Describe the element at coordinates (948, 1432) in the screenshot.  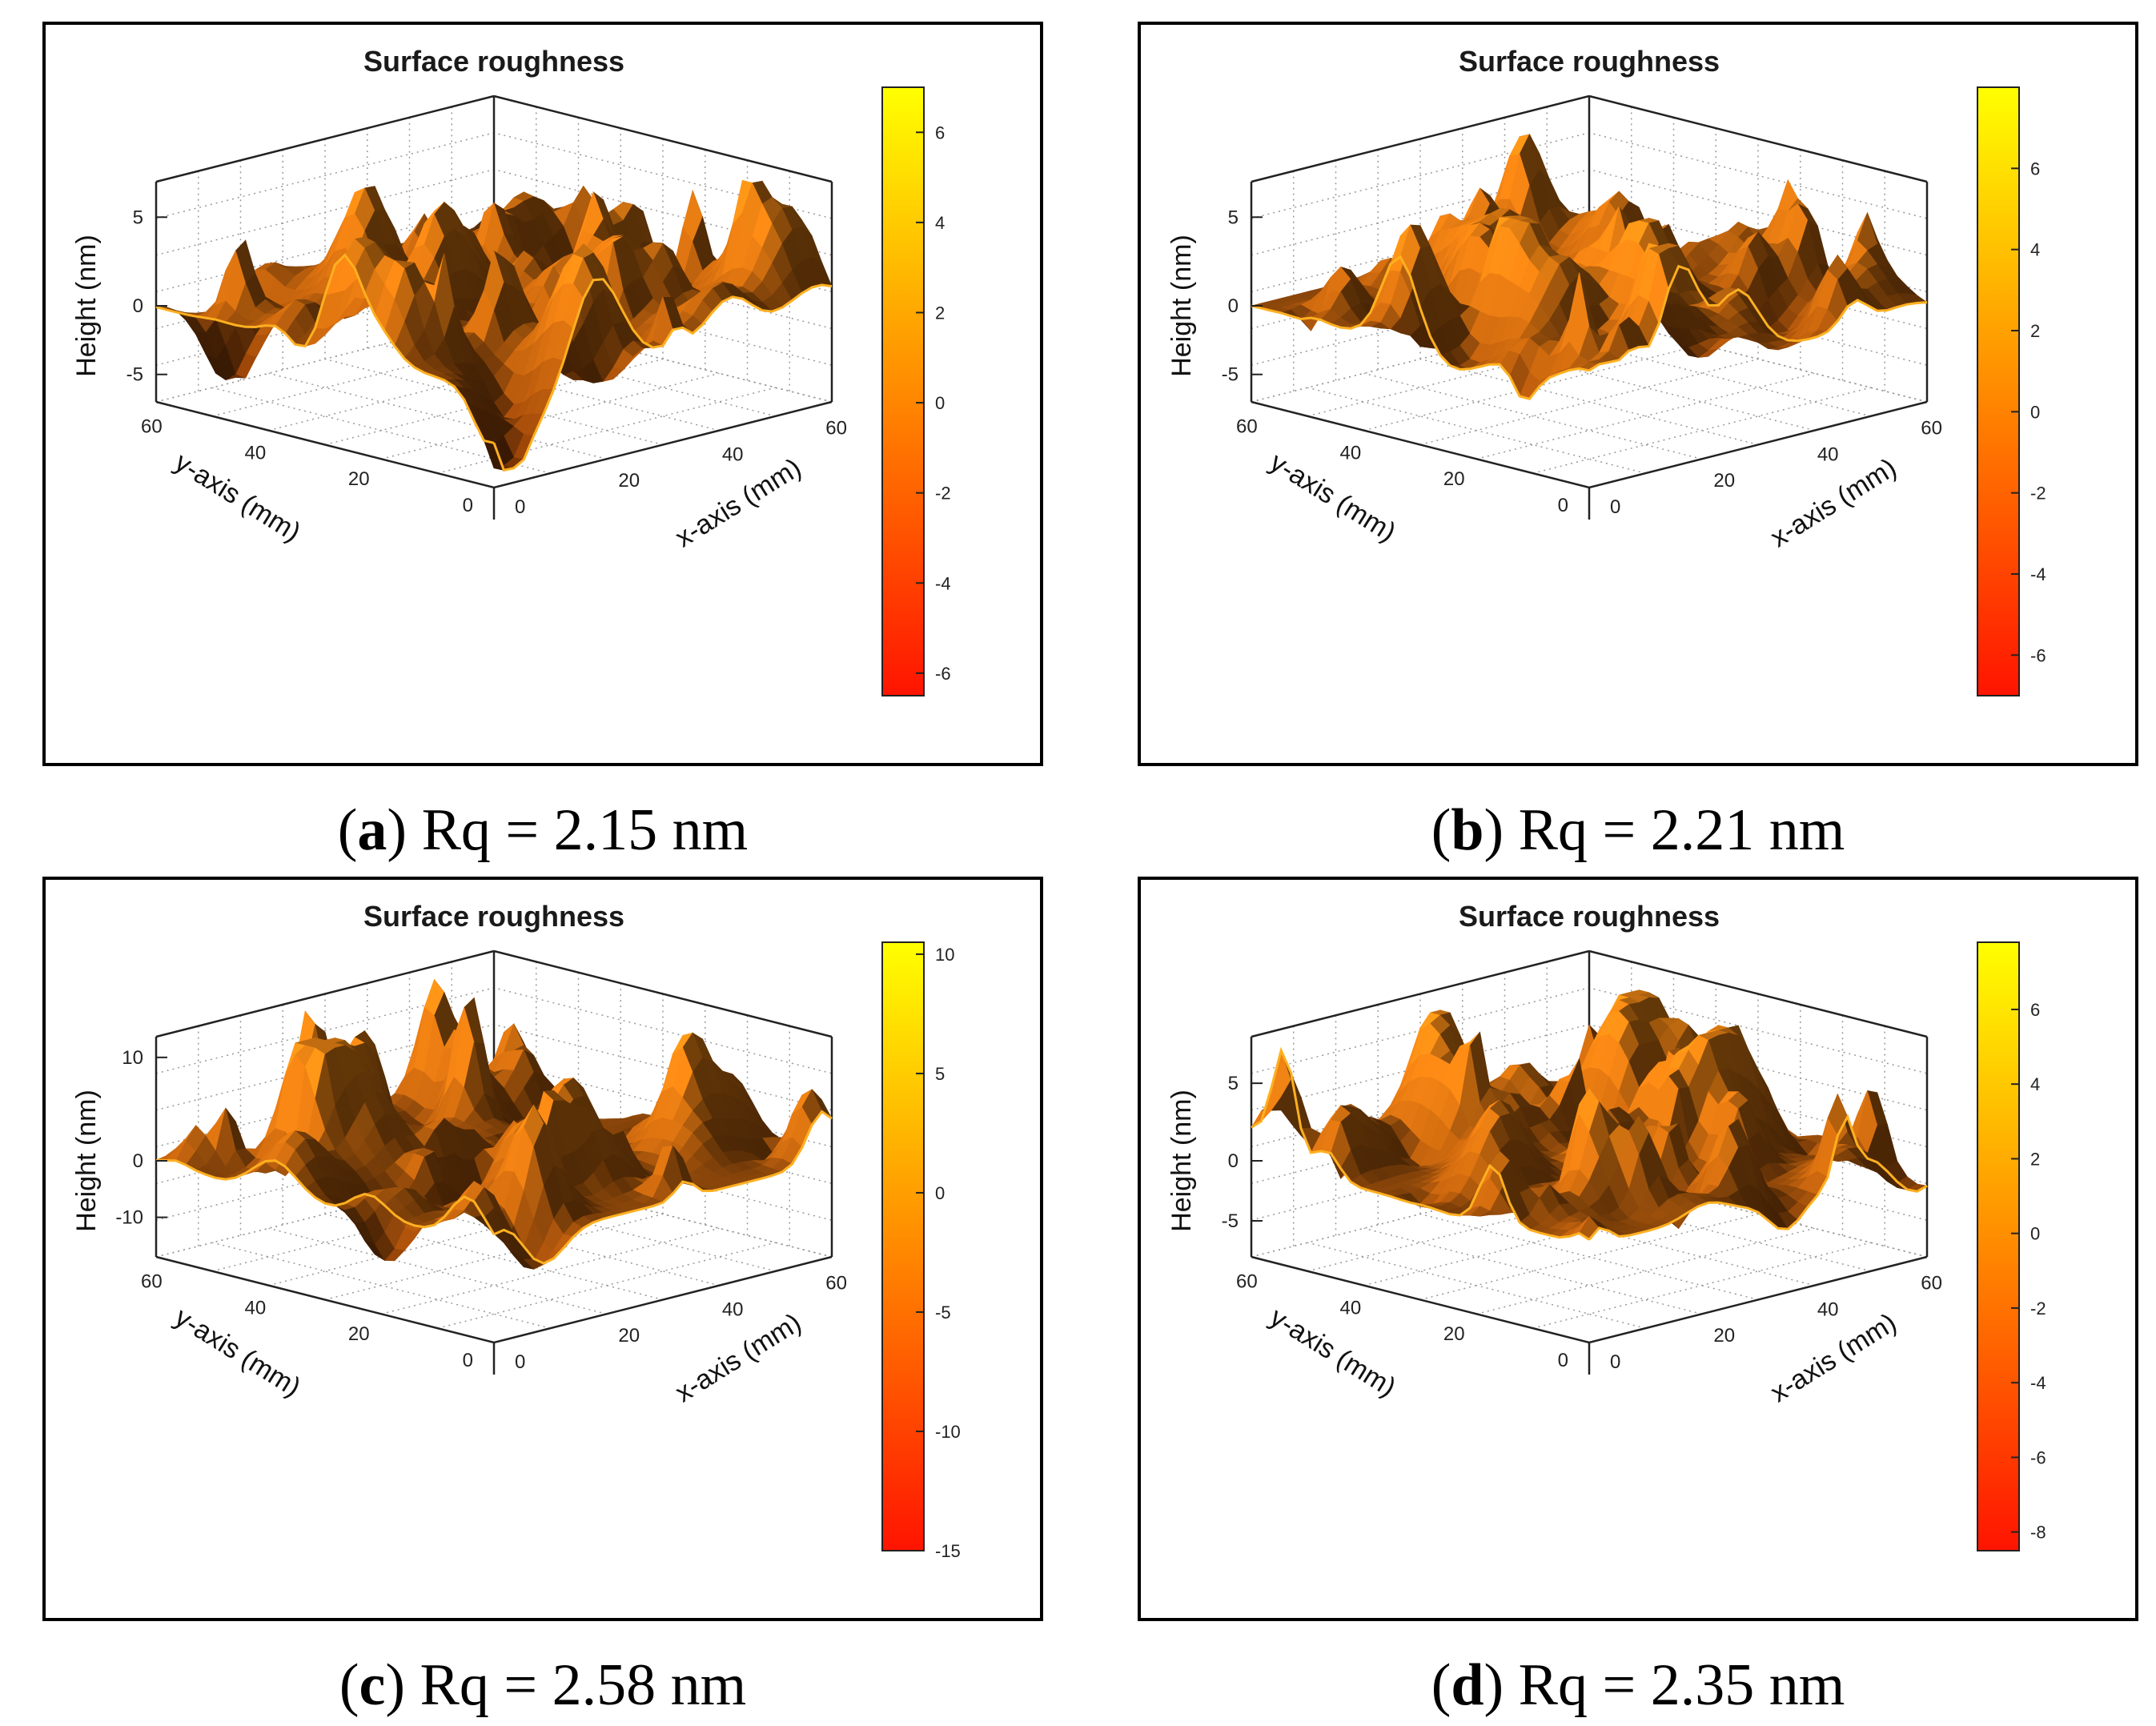
I see `colorbar-tick-label: -10` at that location.